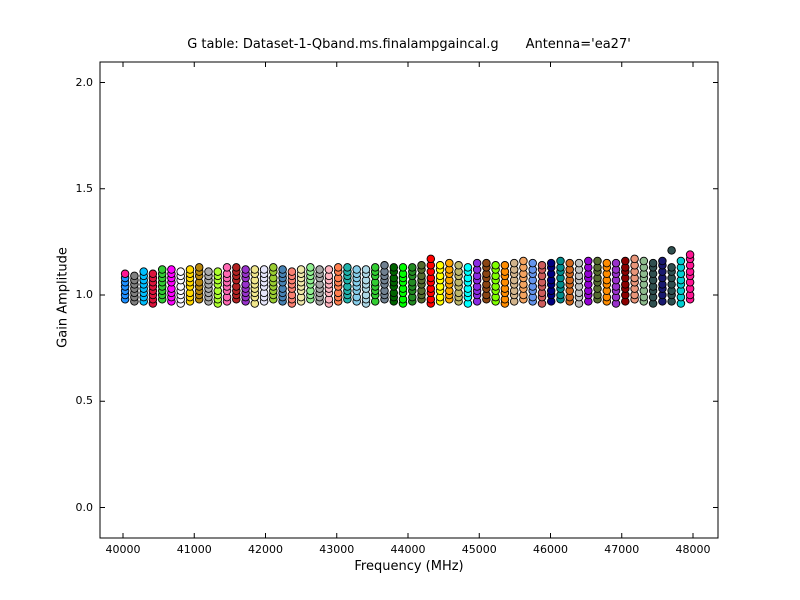 The width and height of the screenshot is (800, 600). Describe the element at coordinates (337, 549) in the screenshot. I see `x-tick-label: 43000` at that location.